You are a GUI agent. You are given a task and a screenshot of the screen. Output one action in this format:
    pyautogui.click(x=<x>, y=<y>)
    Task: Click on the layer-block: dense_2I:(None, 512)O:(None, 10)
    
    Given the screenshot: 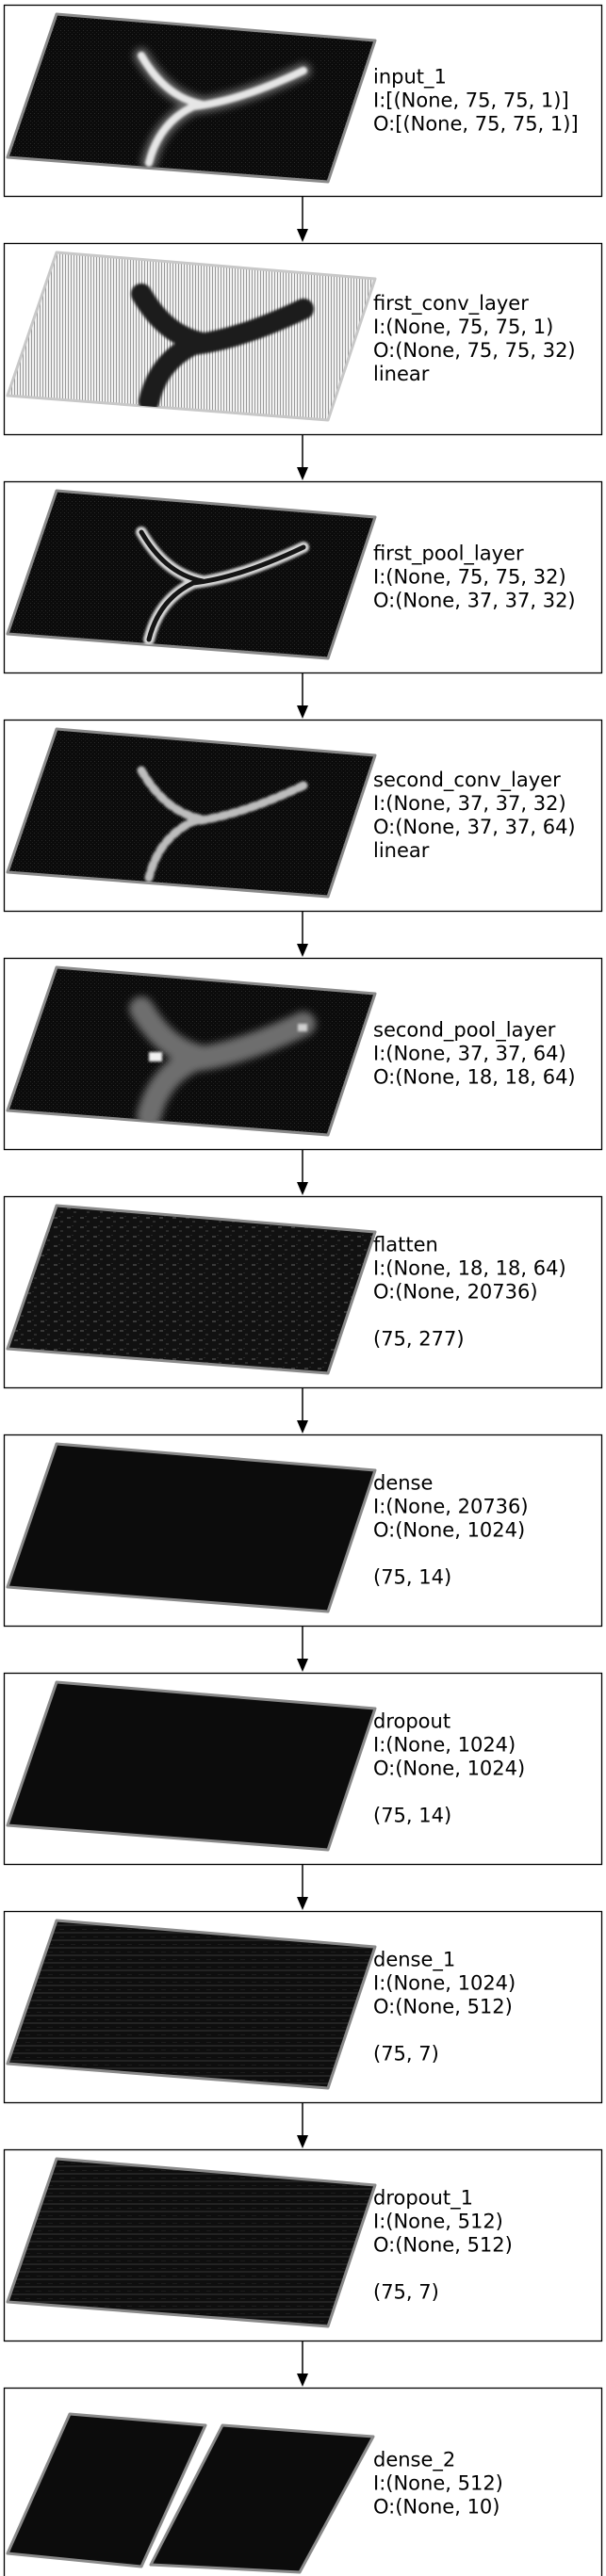 What is the action you would take?
    pyautogui.click(x=303, y=2481)
    